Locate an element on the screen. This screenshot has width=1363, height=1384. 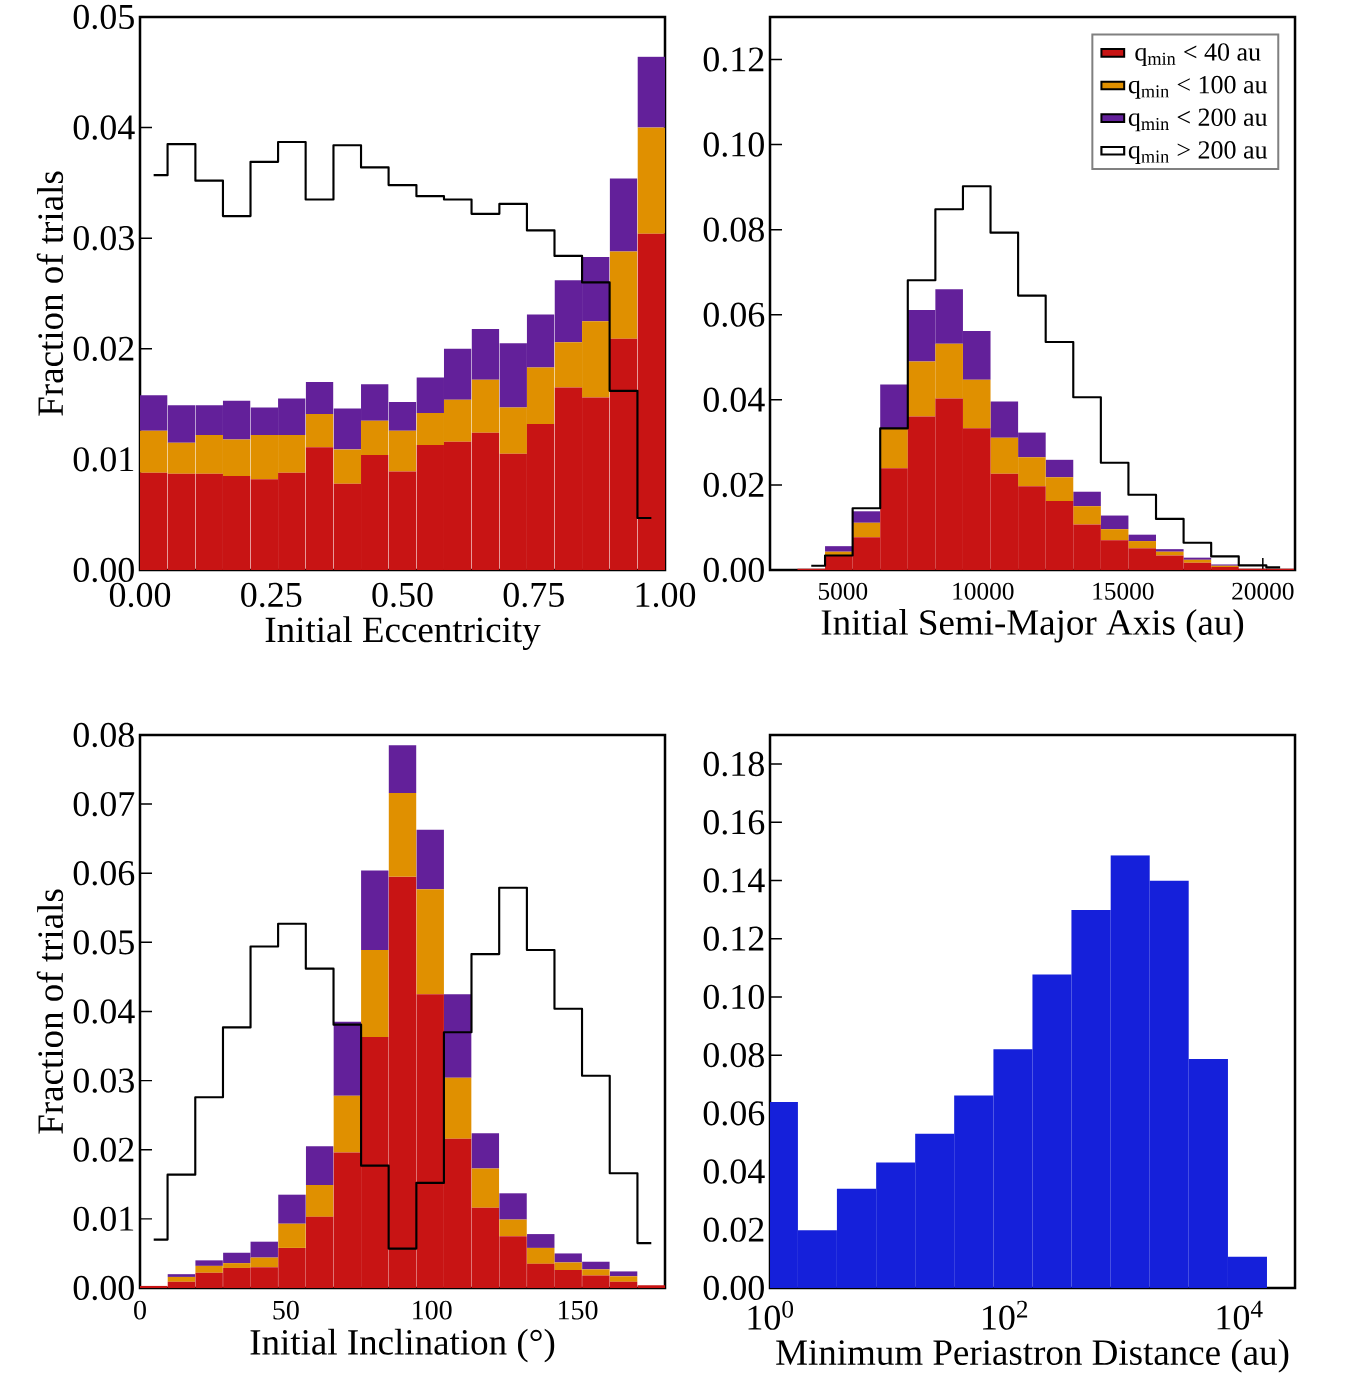
x-tick-label: 150 is located at coordinates (578, 1310).